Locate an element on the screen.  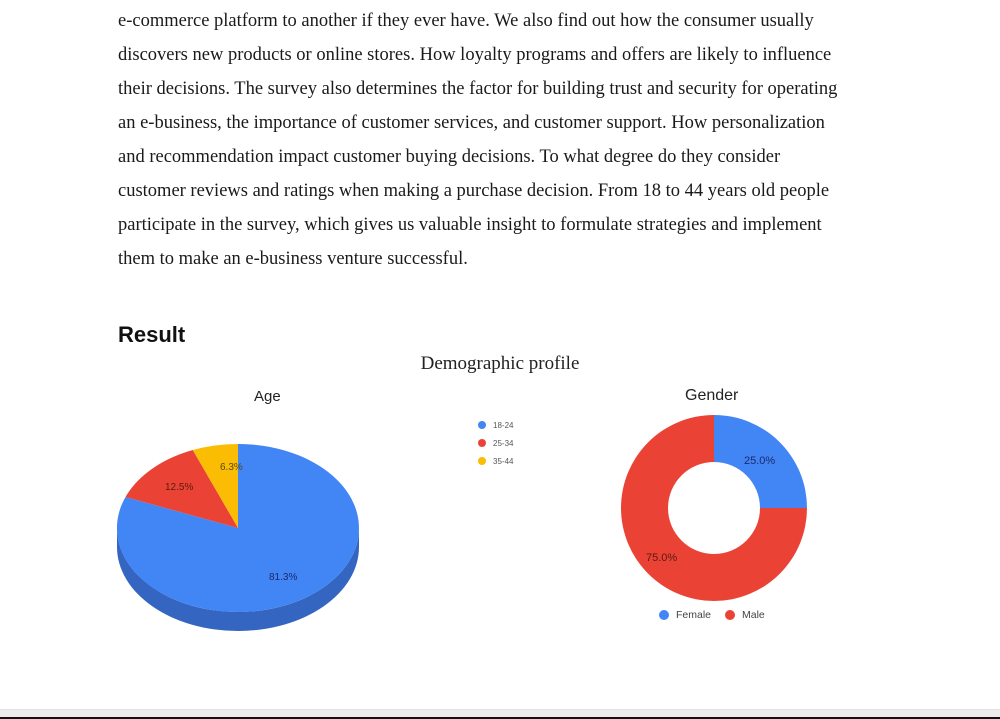
gender-label-female: 25.0% is located at coordinates (759, 461).